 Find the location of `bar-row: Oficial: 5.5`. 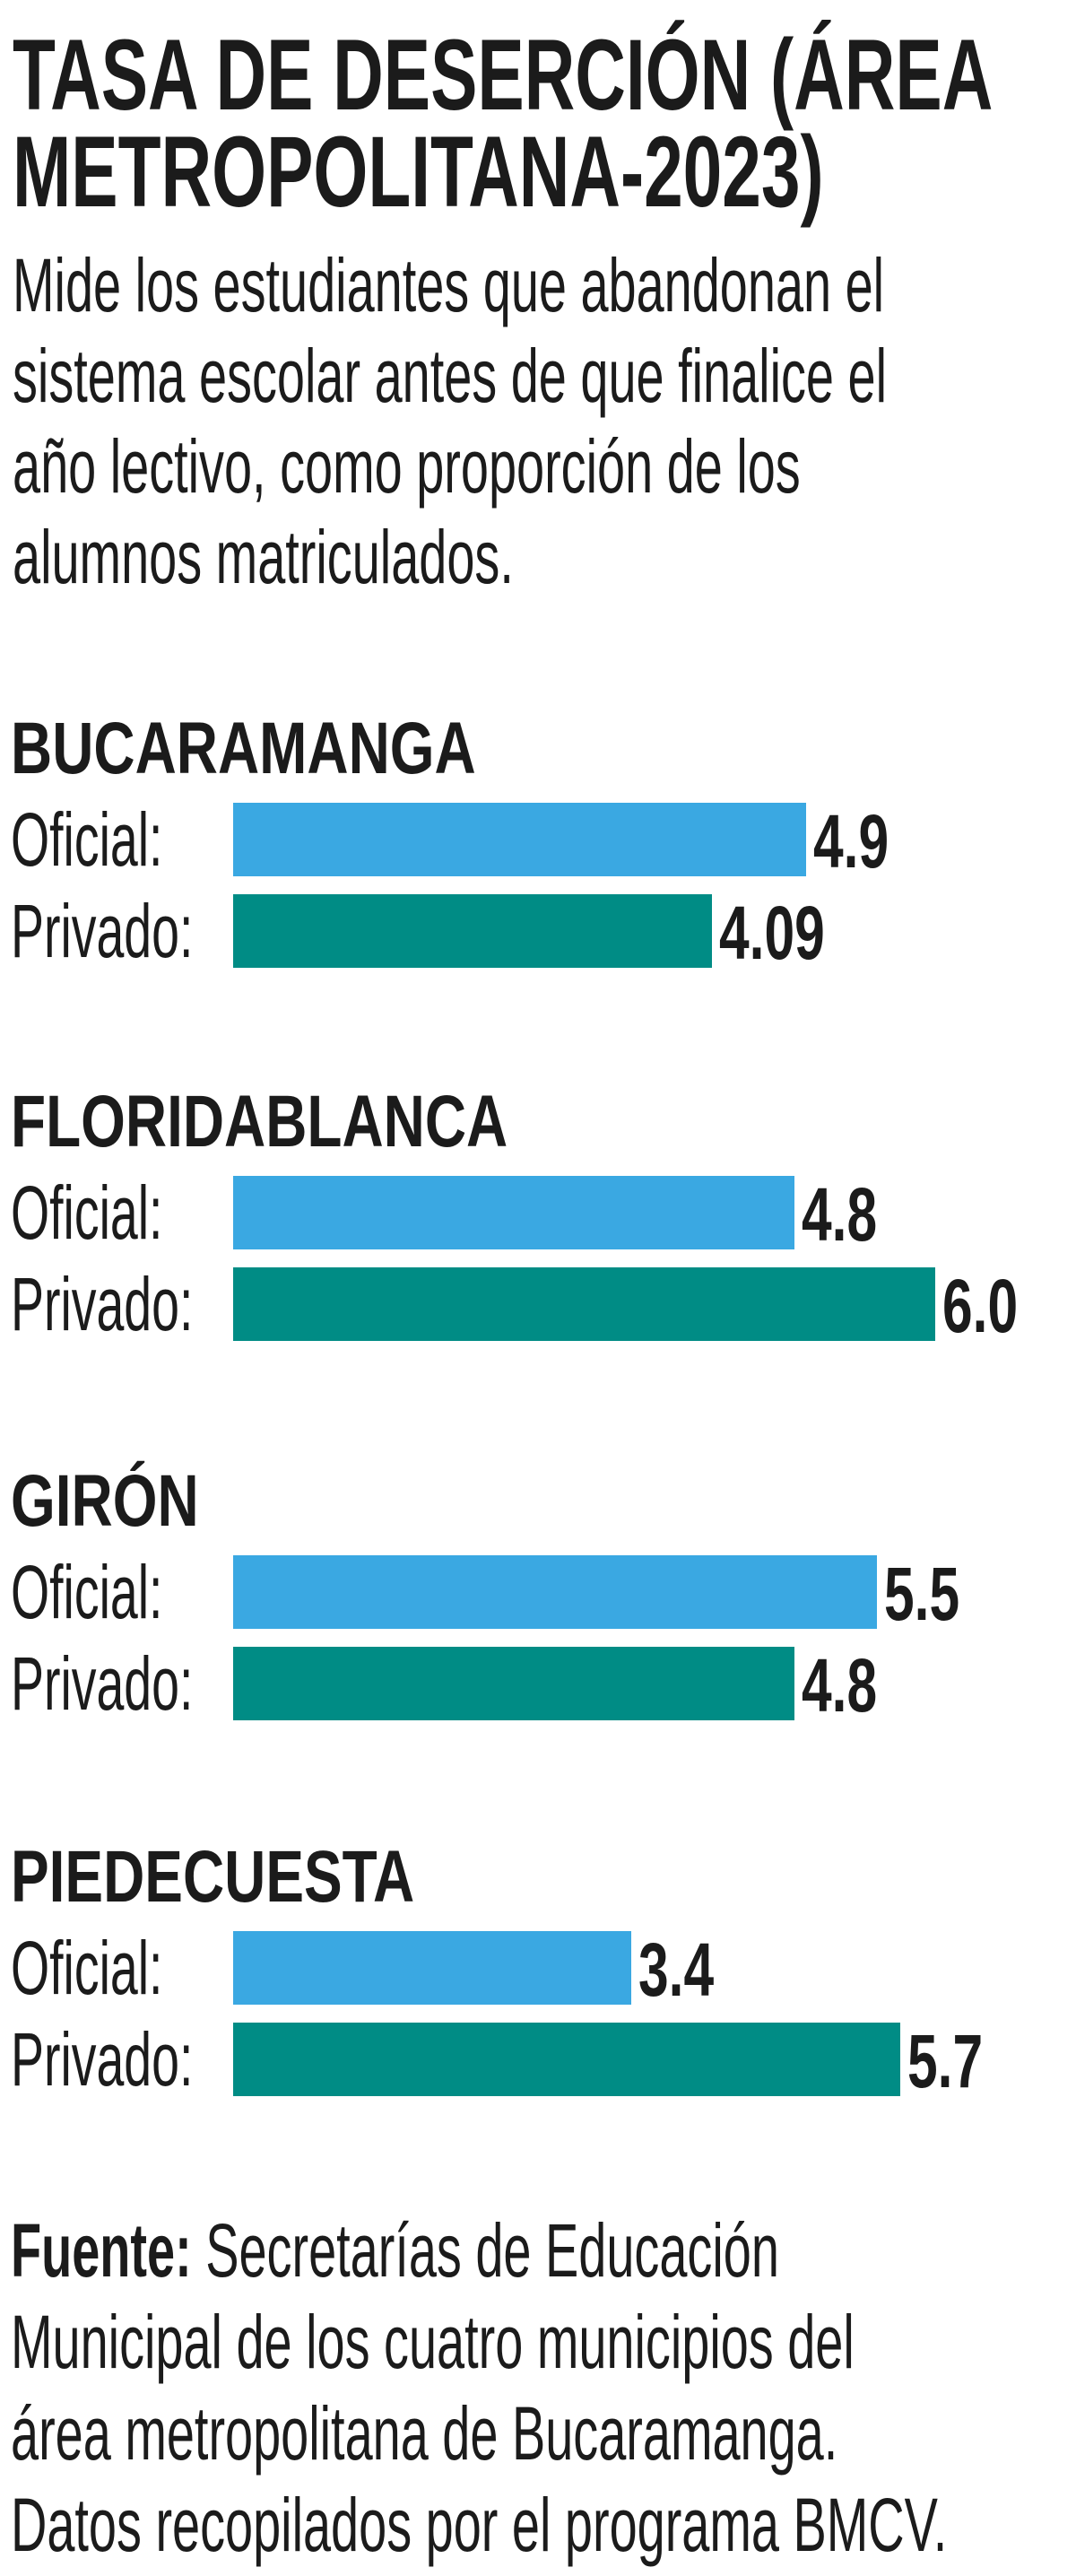

bar-row: Oficial: 5.5 is located at coordinates (538, 1593).